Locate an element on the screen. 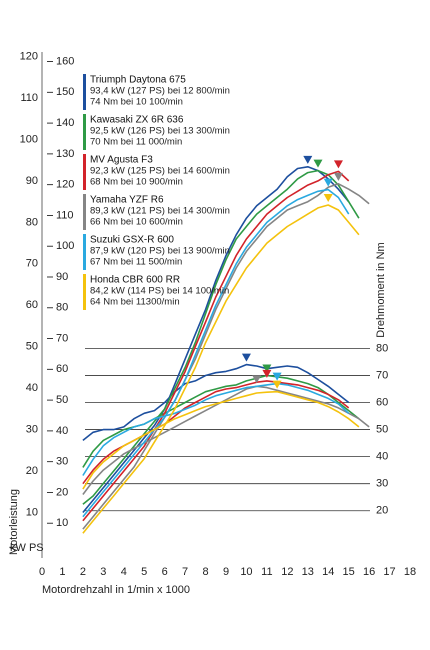 Image resolution: width=430 pixels, height=650 pixels. x-tick-label: 2 is located at coordinates (83, 572).